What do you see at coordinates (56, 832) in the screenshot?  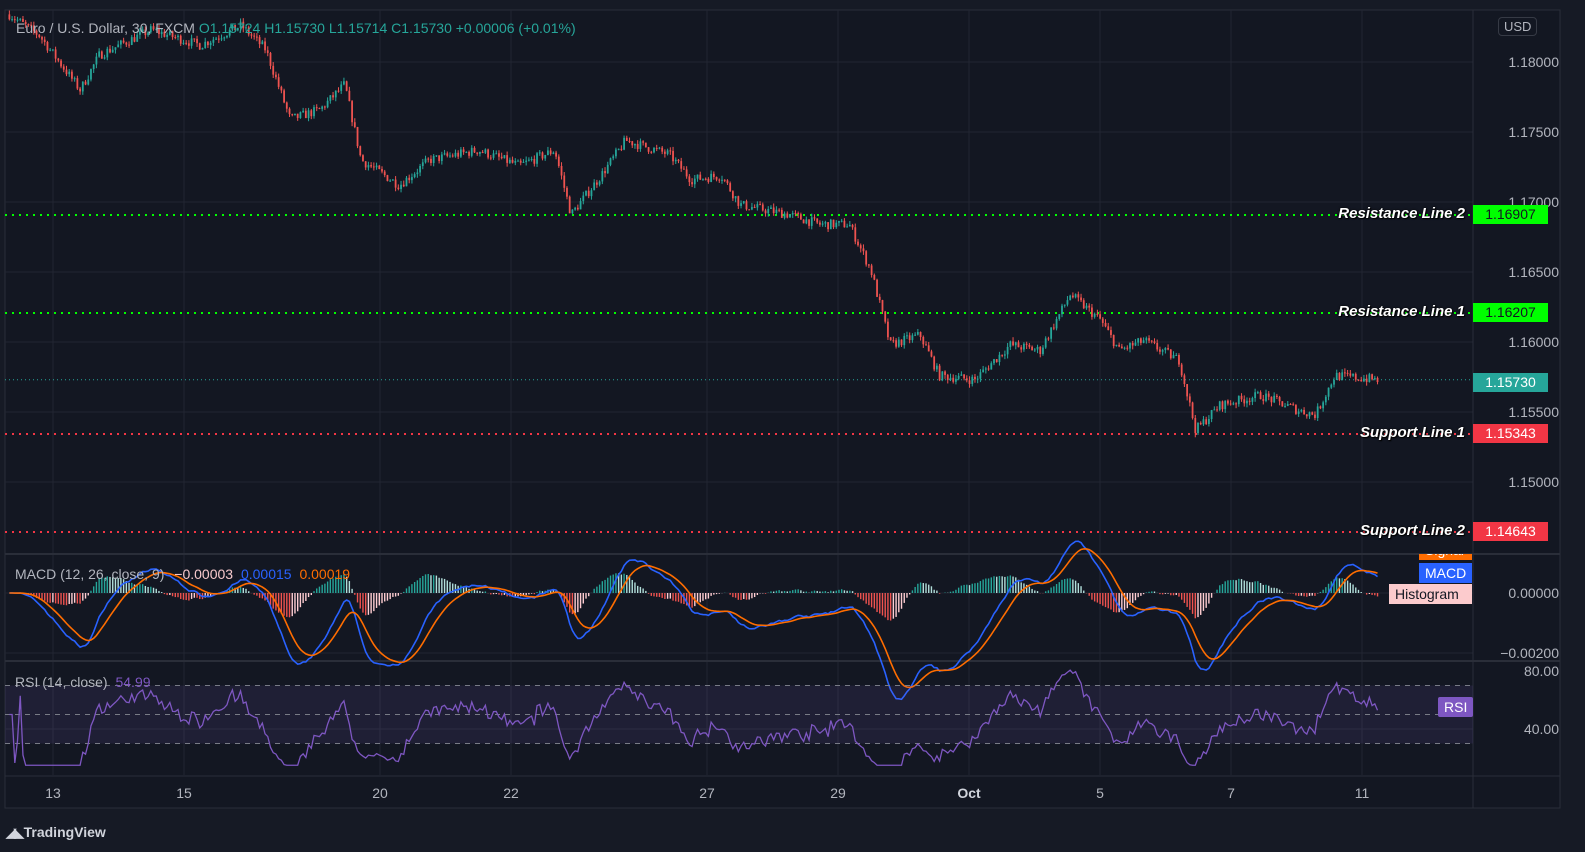 I see `tradingview-logo: ◢◣ TradingView` at bounding box center [56, 832].